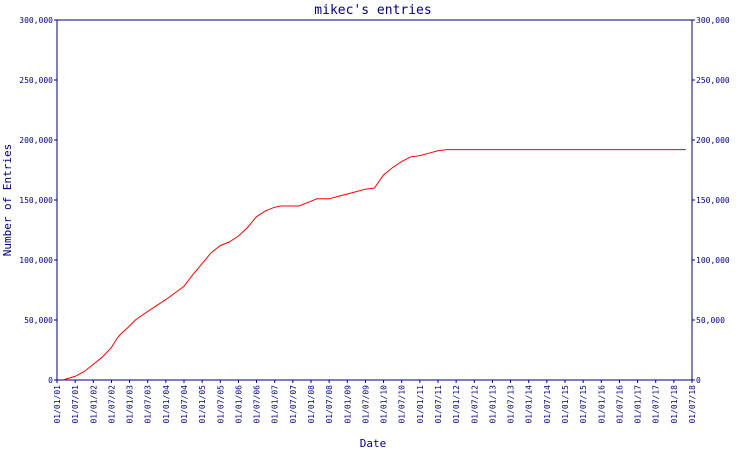  Describe the element at coordinates (184, 404) in the screenshot. I see `x-tick-label: 01/07/04` at that location.